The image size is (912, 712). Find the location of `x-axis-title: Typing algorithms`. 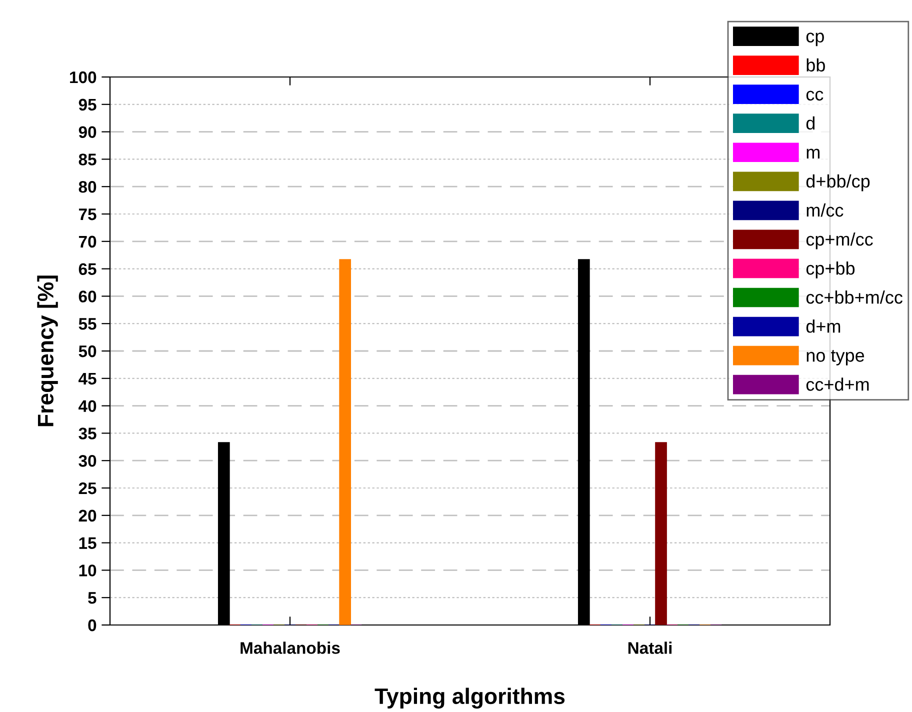

x-axis-title: Typing algorithms is located at coordinates (469, 698).